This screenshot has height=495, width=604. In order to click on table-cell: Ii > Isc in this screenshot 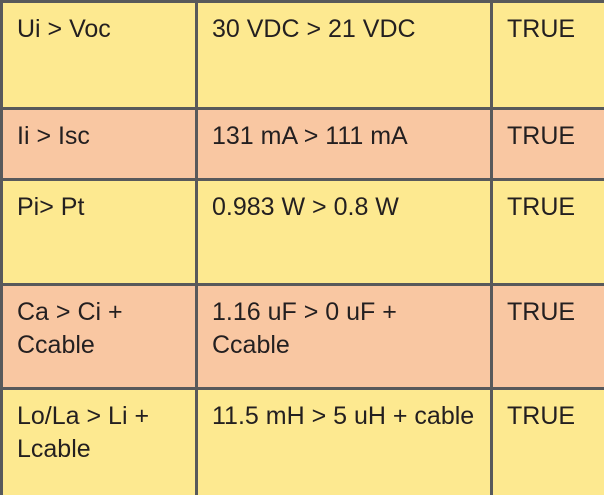, I will do `click(99, 144)`.